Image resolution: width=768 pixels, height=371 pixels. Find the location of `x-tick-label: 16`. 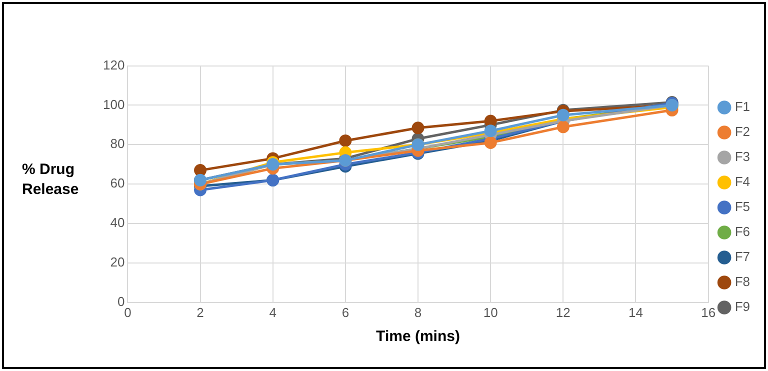

x-tick-label: 16 is located at coordinates (708, 312).